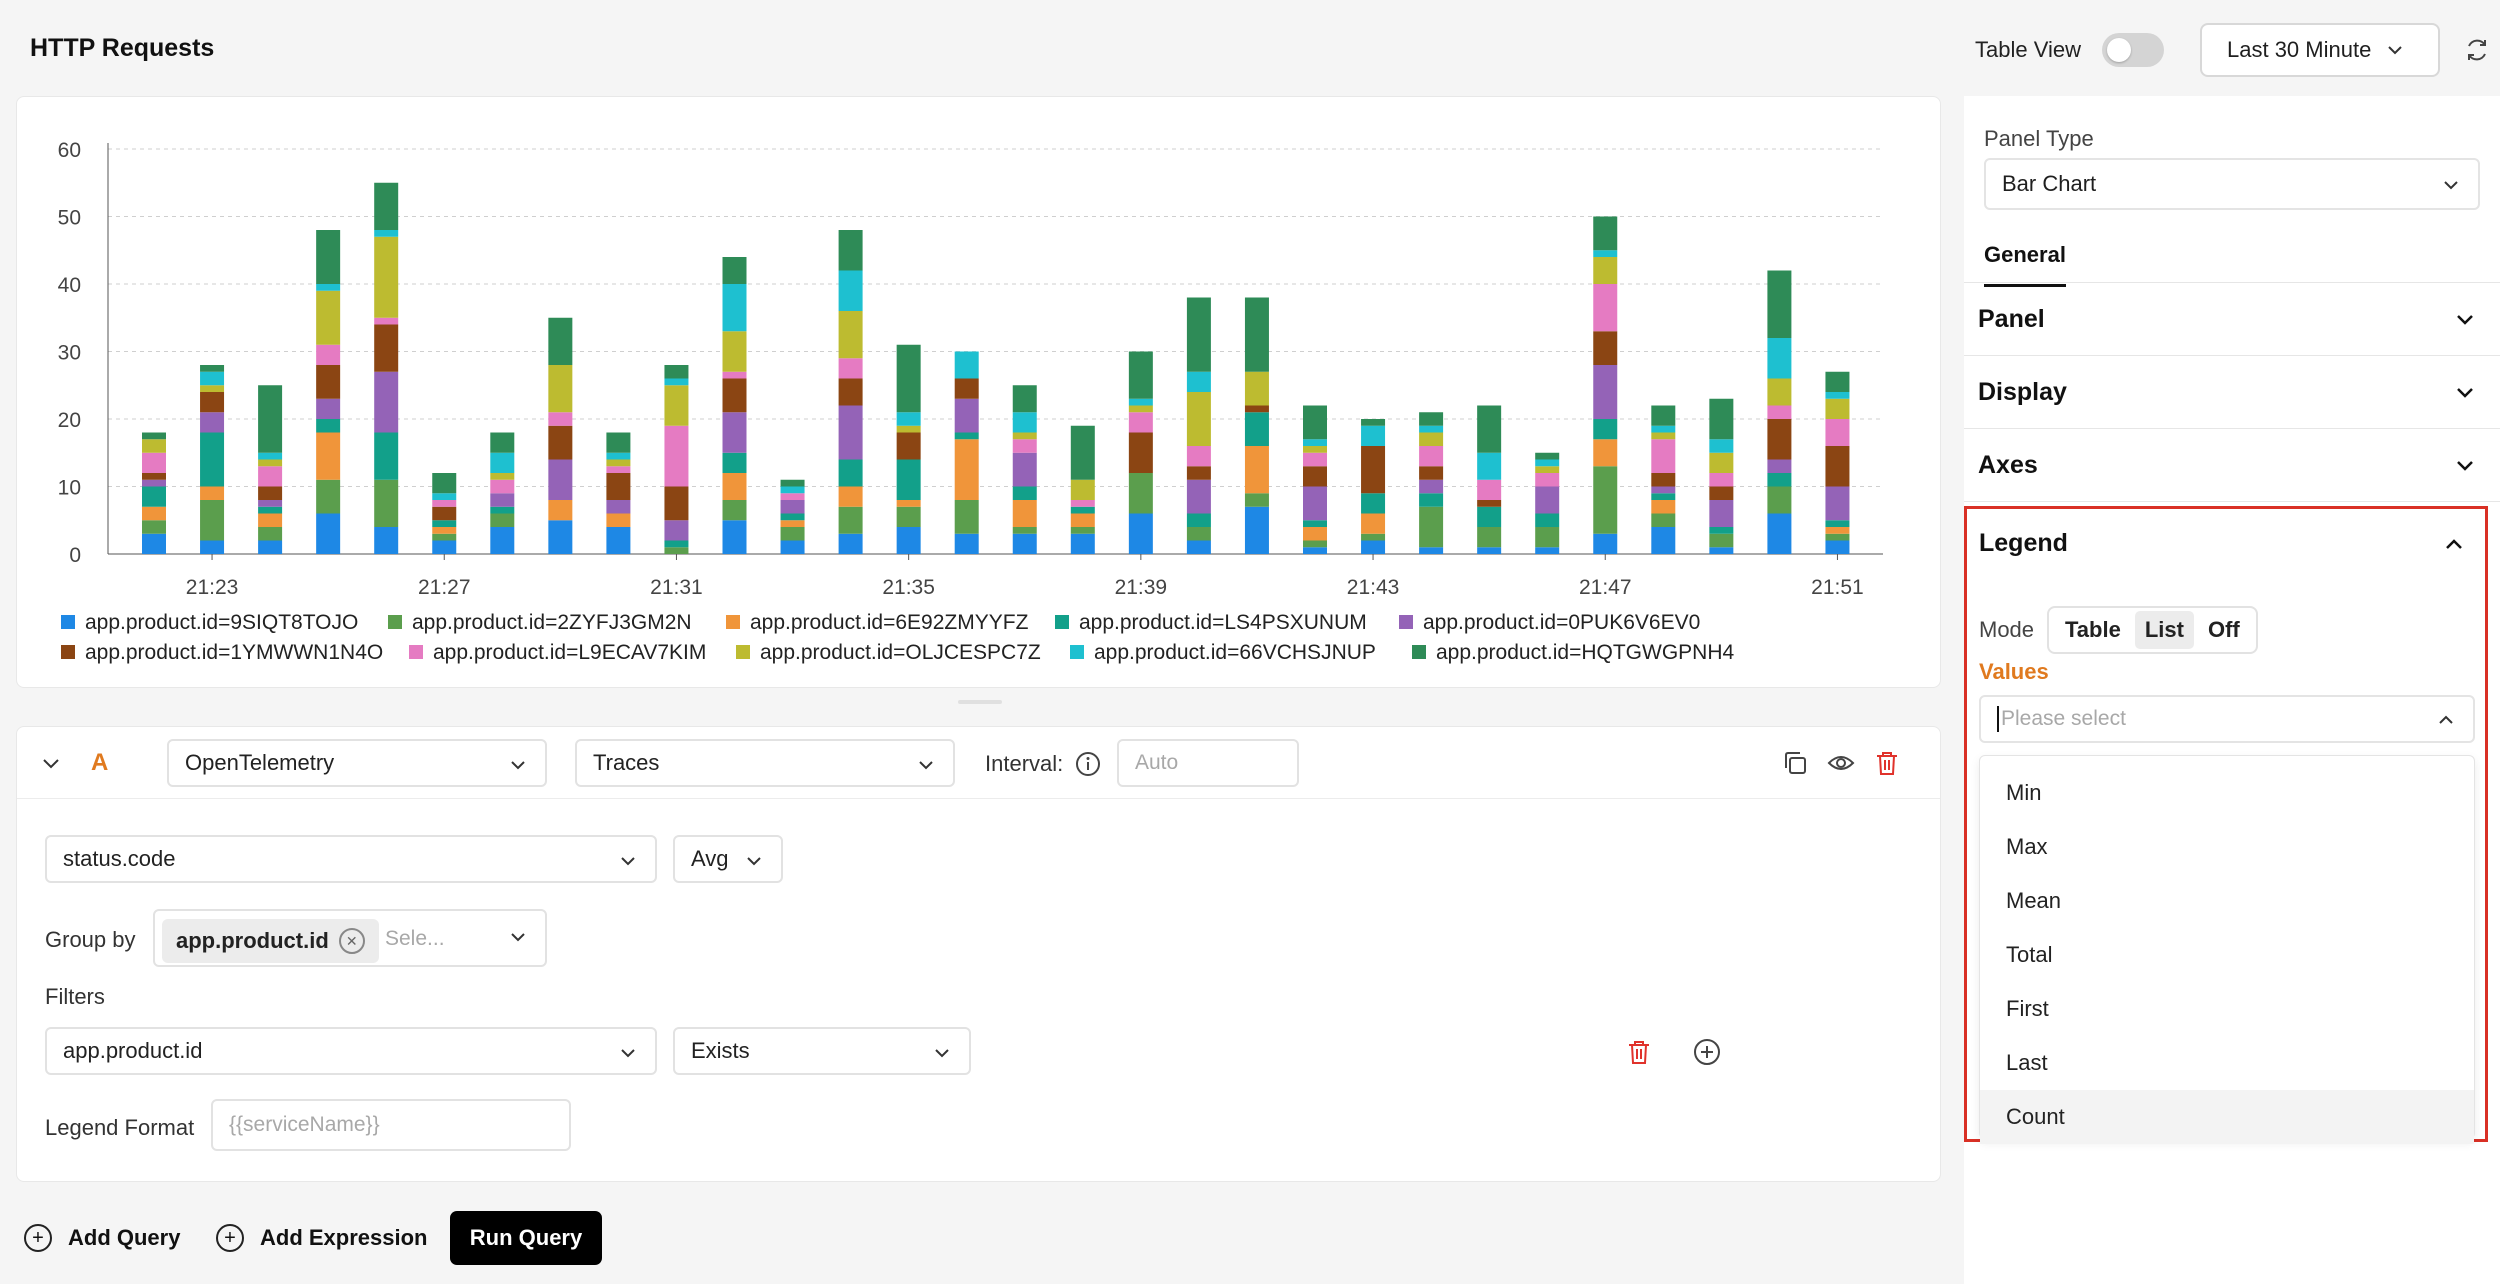 This screenshot has height=1284, width=2500. What do you see at coordinates (2477, 50) in the screenshot?
I see `refresh-icon` at bounding box center [2477, 50].